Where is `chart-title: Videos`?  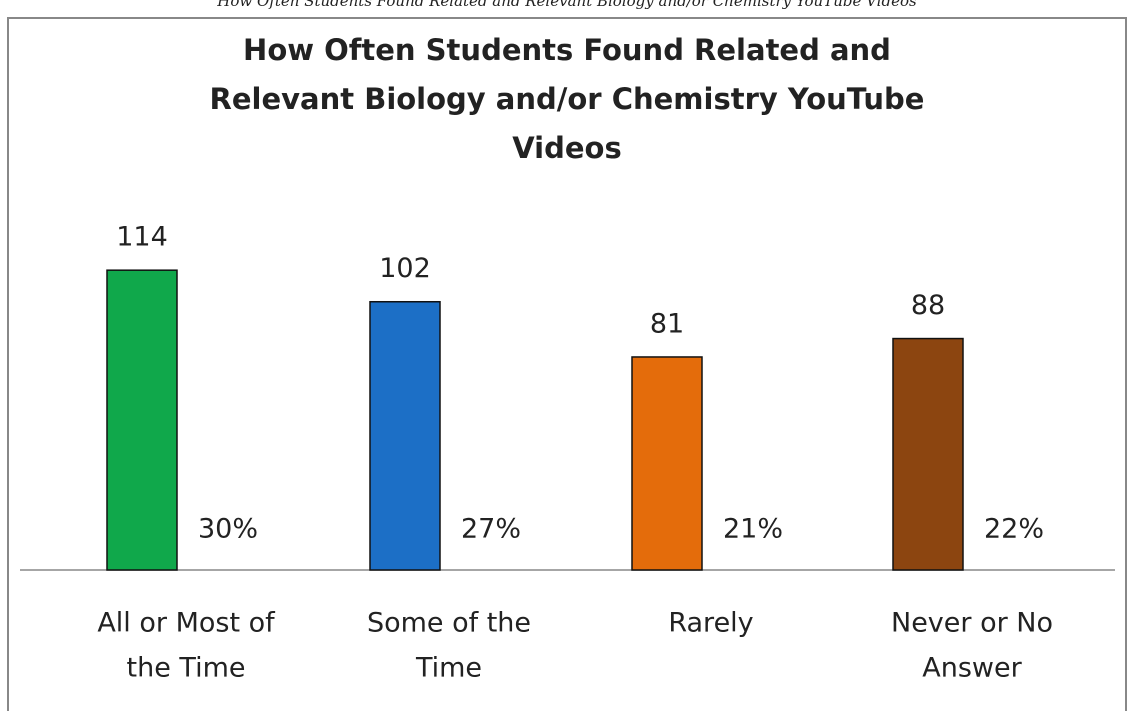
chart-title: Videos is located at coordinates (567, 148).